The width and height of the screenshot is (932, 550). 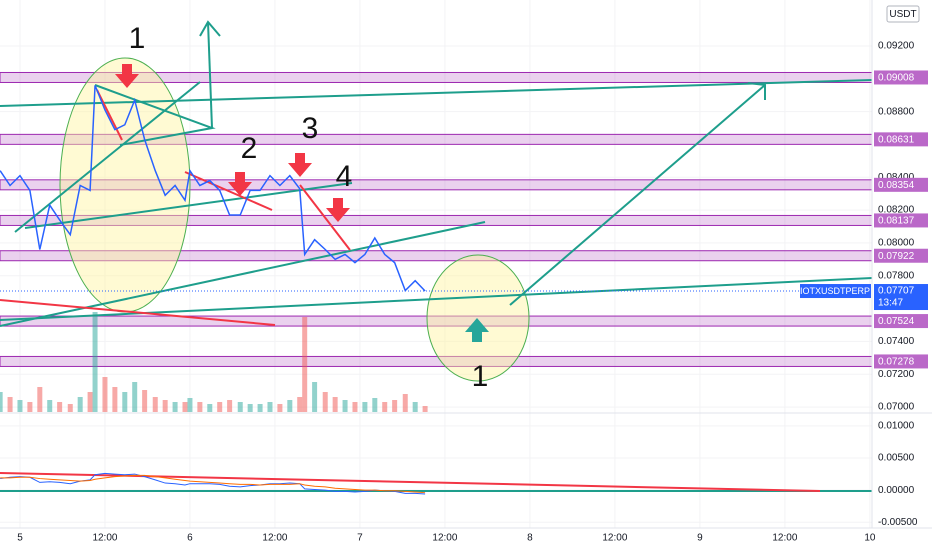 I want to click on y-tick-label: 0.07000, so click(x=896, y=407).